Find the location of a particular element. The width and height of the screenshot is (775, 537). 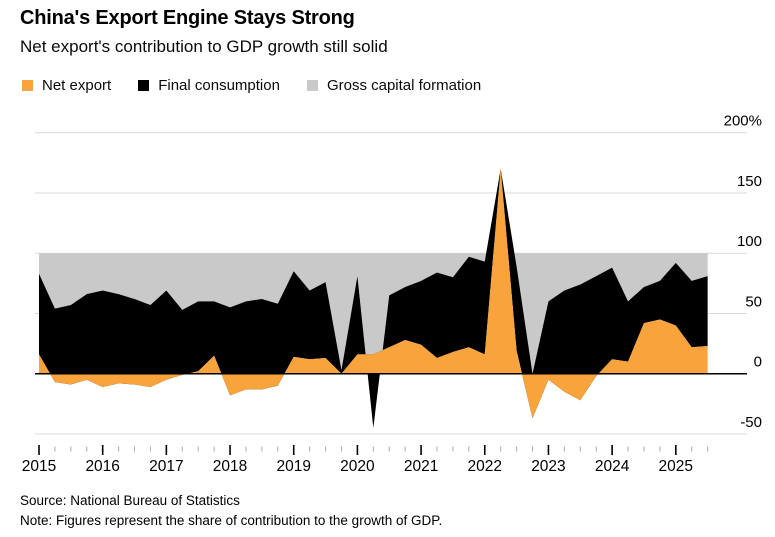

y-tick-label: 150 is located at coordinates (749, 181).